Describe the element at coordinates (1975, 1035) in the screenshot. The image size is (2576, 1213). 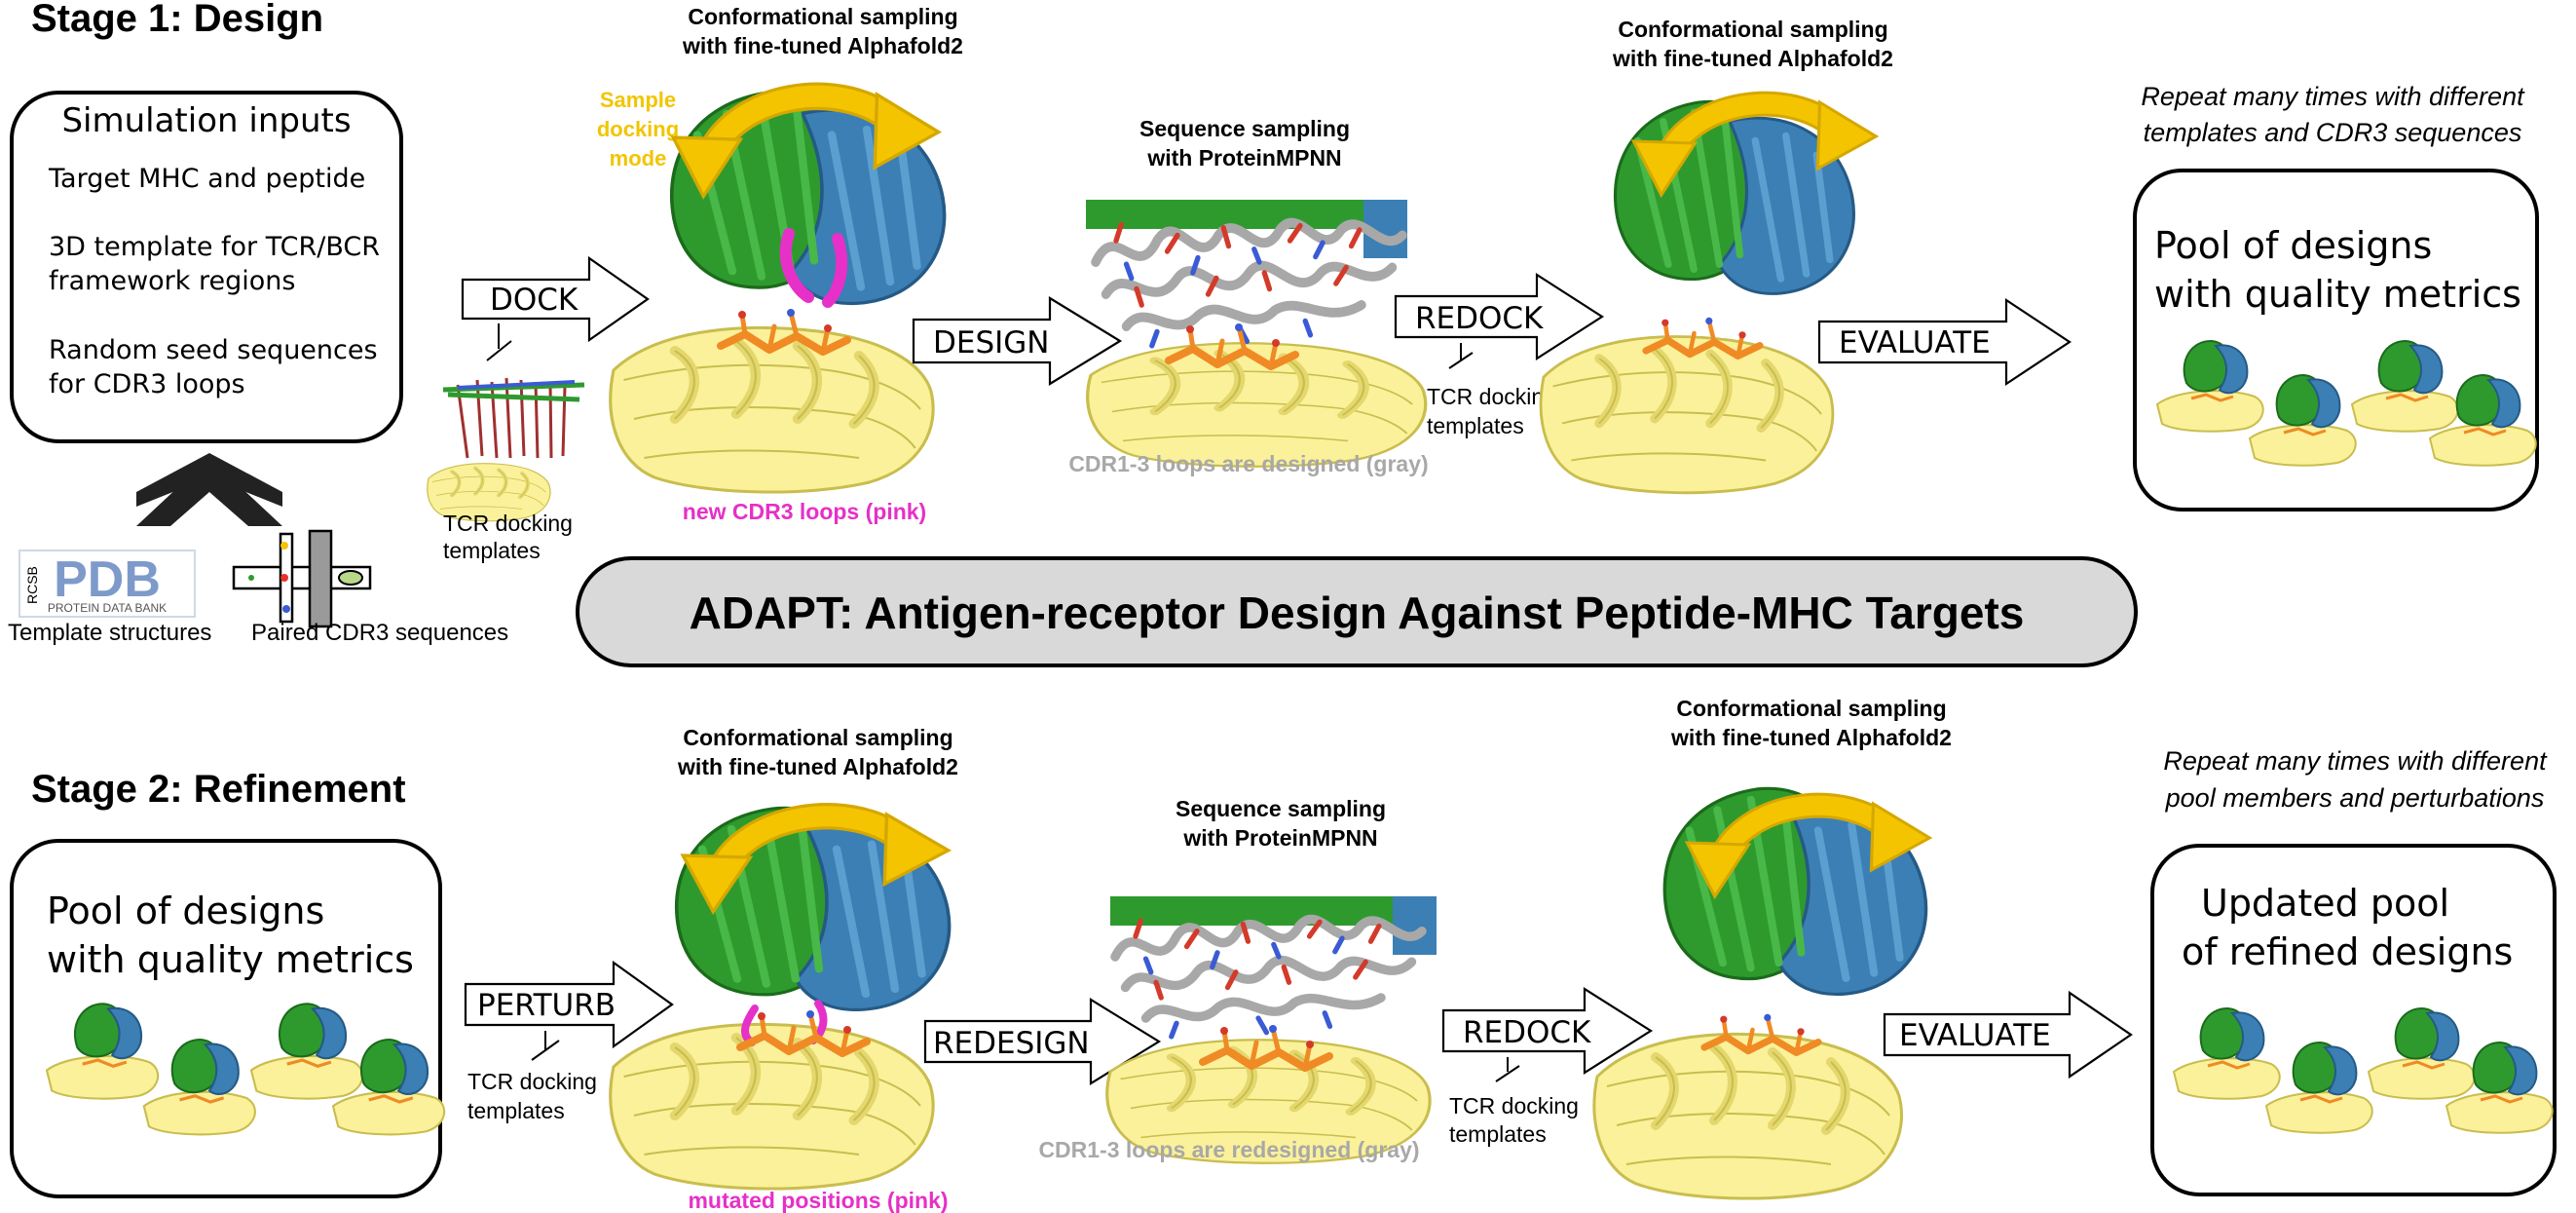
I see `evaluate-2-label: EVALUATE` at that location.